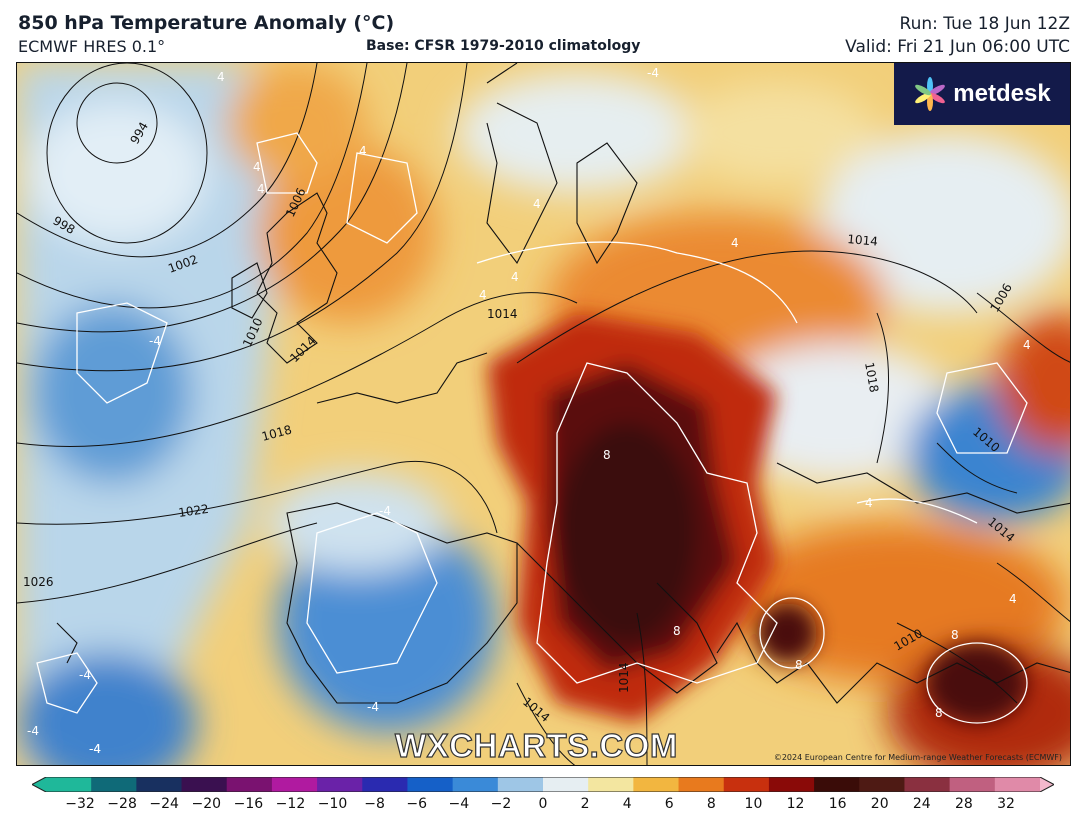  What do you see at coordinates (248, 804) in the screenshot?
I see `colorbar-tick-label: −16` at bounding box center [248, 804].